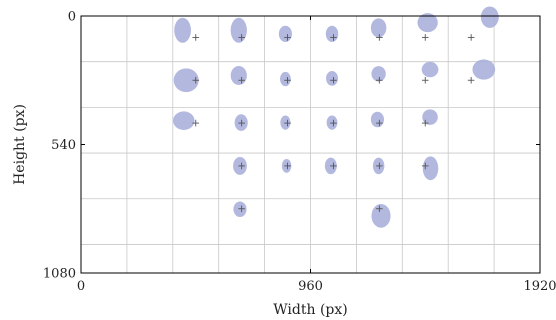 The height and width of the screenshot is (320, 556). What do you see at coordinates (20, 144) in the screenshot?
I see `y-axis-label: Height (px)` at bounding box center [20, 144].